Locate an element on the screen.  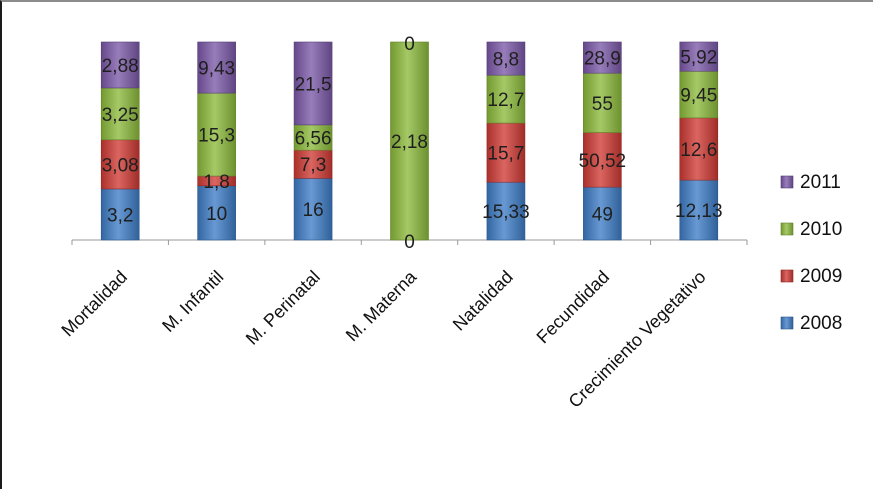
data-label: 3,08 is located at coordinates (120, 165).